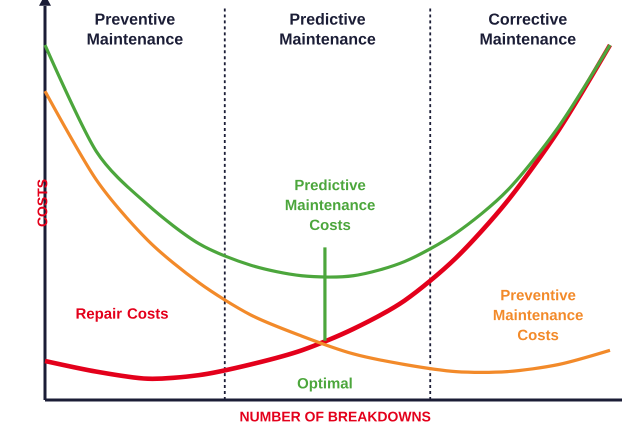  Describe the element at coordinates (328, 29) in the screenshot. I see `text: Predictive Maintenance` at that location.